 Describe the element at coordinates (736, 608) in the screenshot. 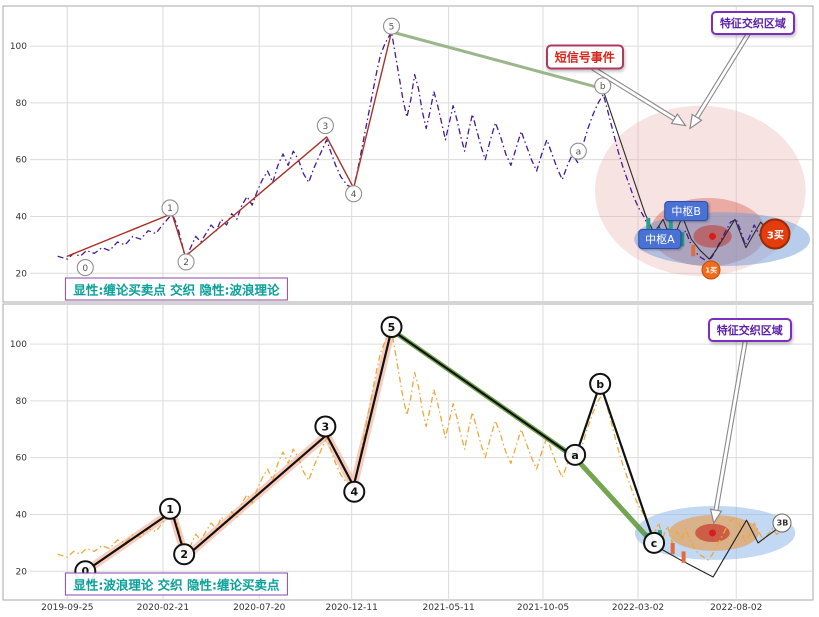

I see `x-axis-tick-label: 2022-08-02` at that location.